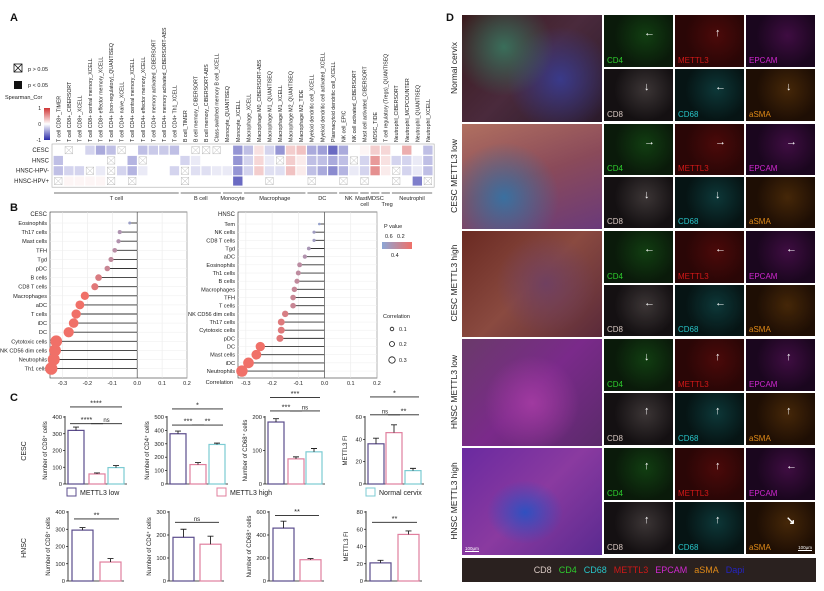 This screenshot has height=591, width=824. I want to click on y-tick-label: 300, so click(161, 513).